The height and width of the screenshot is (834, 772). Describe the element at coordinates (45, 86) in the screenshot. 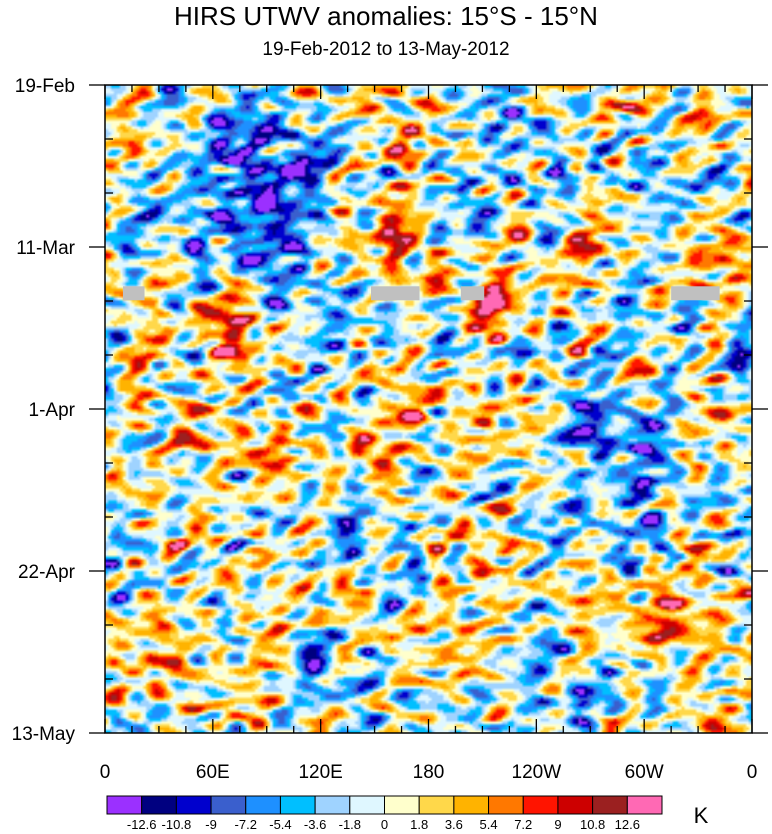

I see `y-tick-label: 19-Feb` at that location.